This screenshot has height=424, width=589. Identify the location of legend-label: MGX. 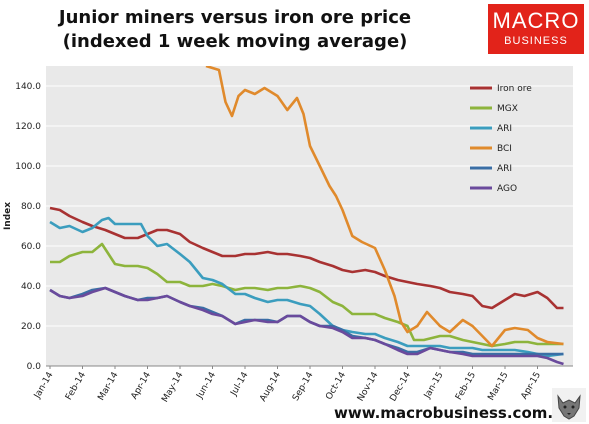
(507, 109).